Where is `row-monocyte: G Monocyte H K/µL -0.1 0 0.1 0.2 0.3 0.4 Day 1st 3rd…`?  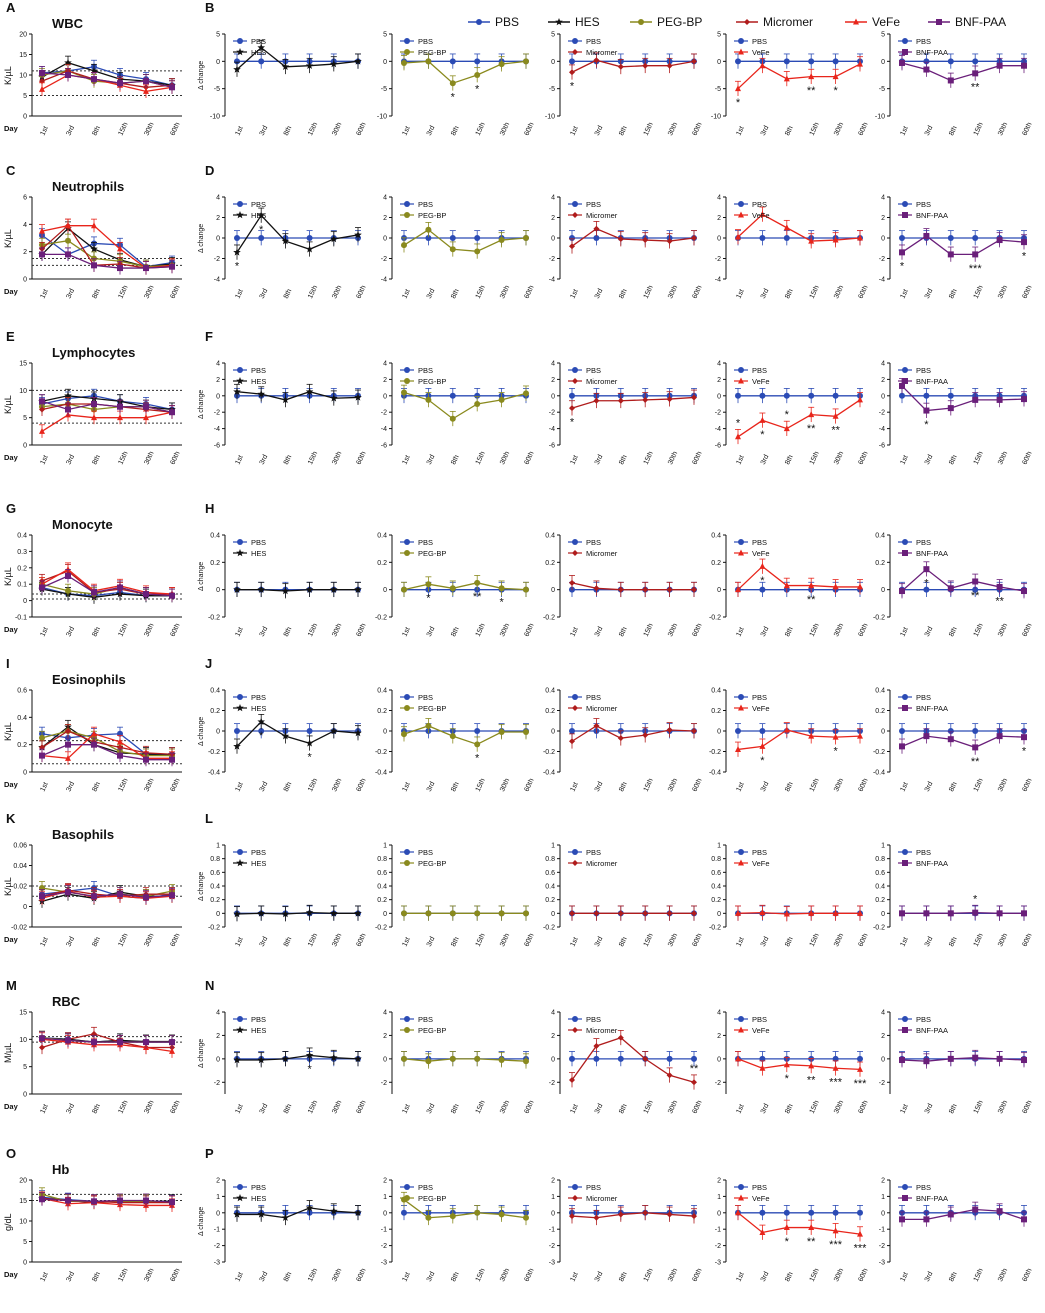 row-monocyte: G Monocyte H K/µL -0.1 0 0.1 0.2 0.3 0.4 Day 1st 3rd… is located at coordinates (518, 569).